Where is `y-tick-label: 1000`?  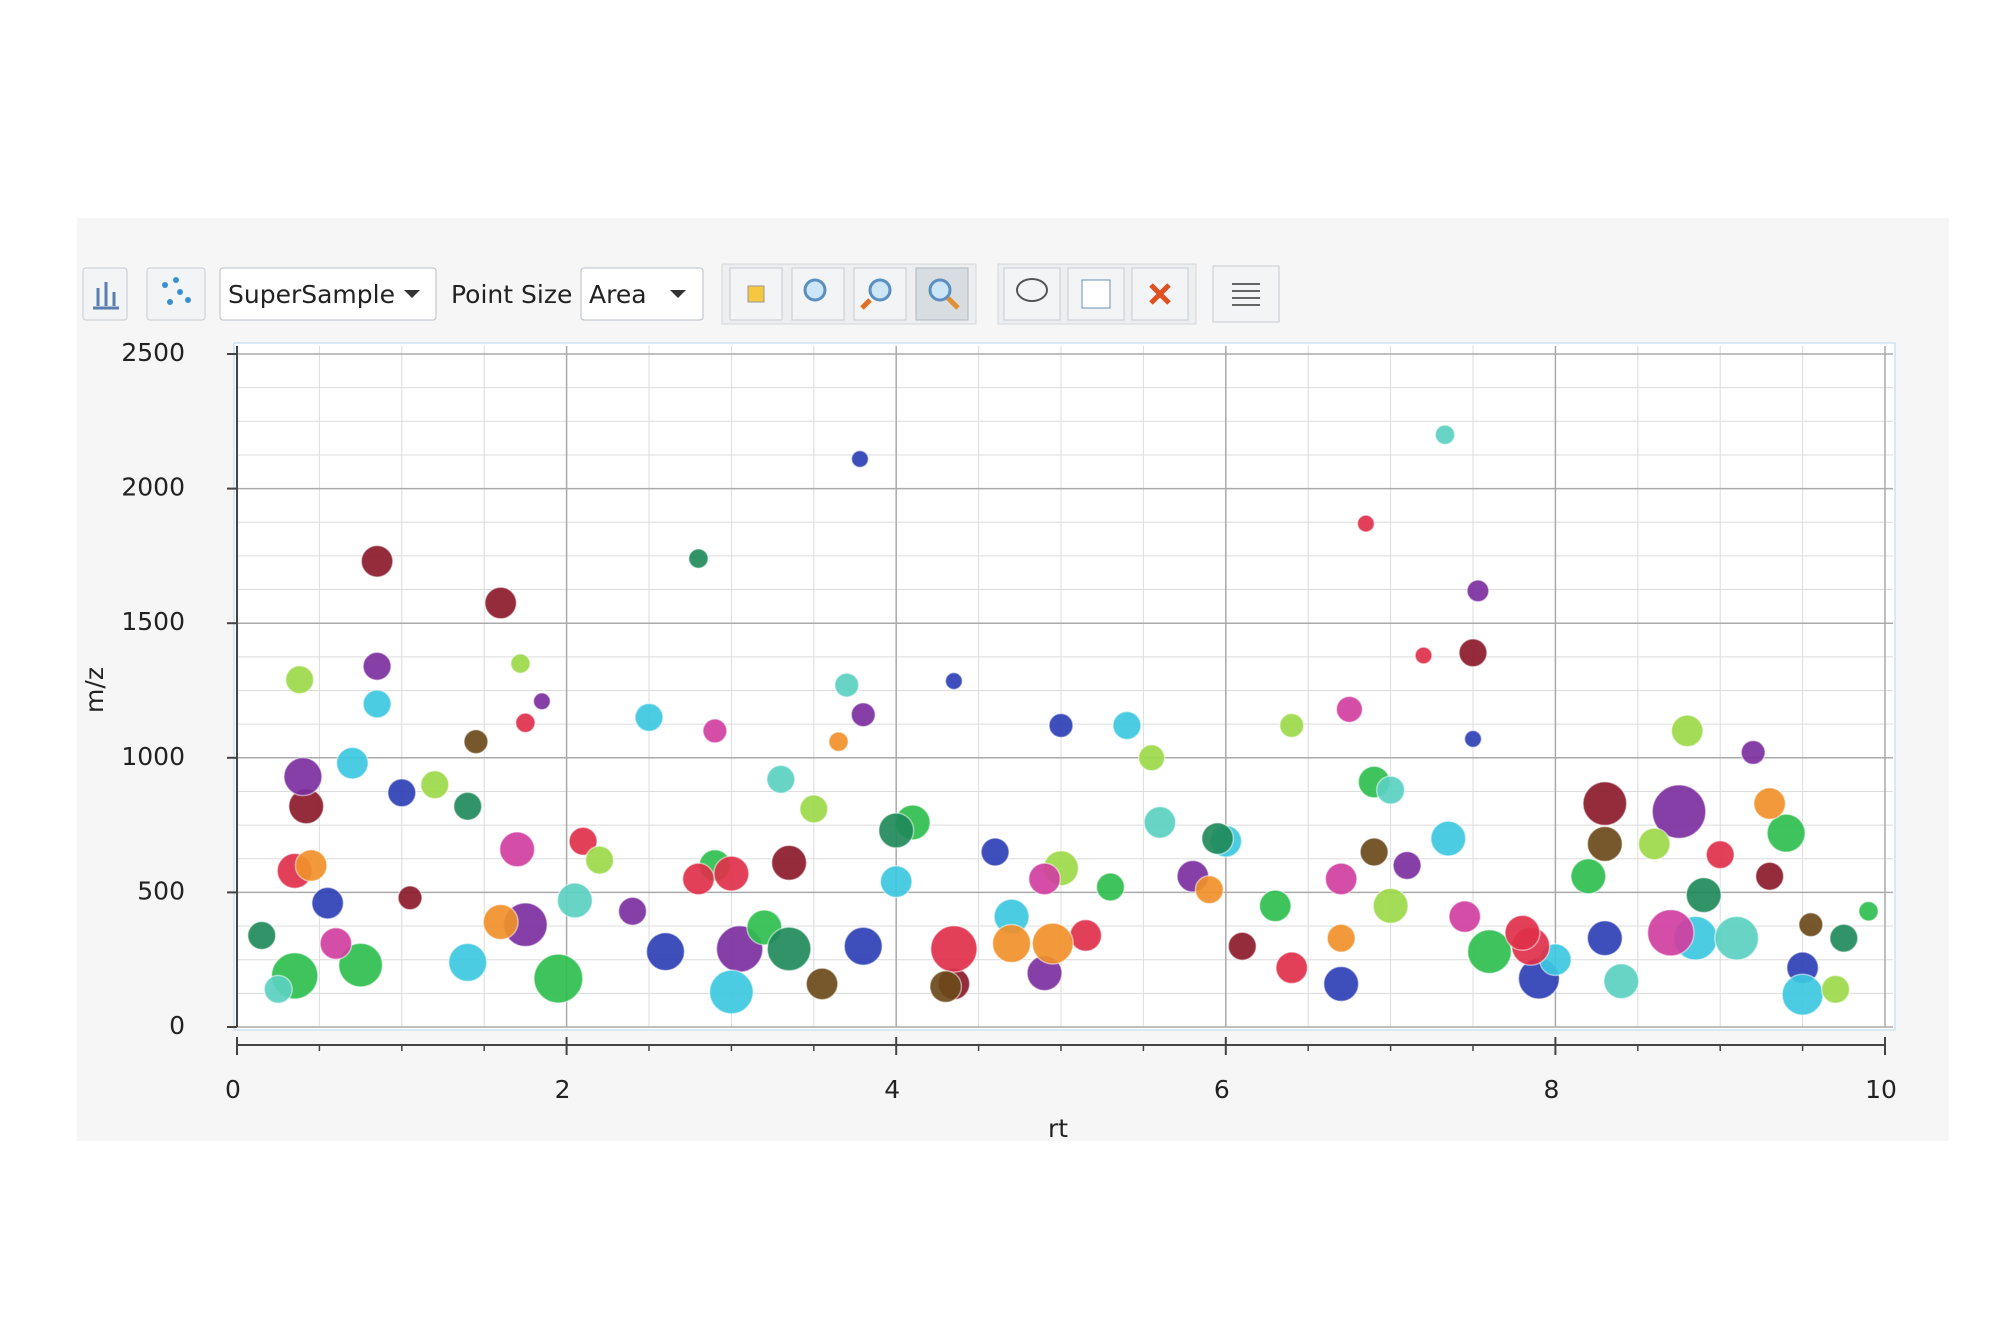
y-tick-label: 1000 is located at coordinates (153, 756).